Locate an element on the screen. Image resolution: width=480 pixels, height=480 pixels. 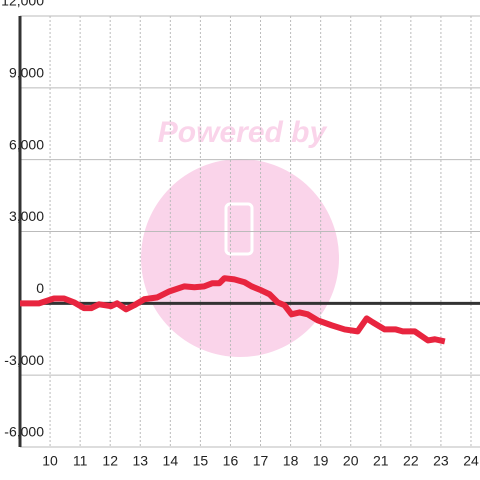
y-tick-label: 3,000 is located at coordinates (26, 216).